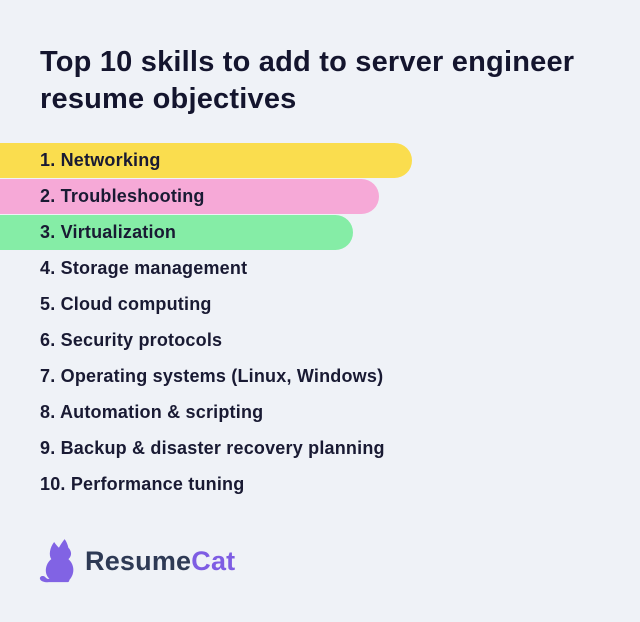 This screenshot has width=640, height=622. What do you see at coordinates (131, 340) in the screenshot?
I see `list-item-security: 6. Security protocols` at bounding box center [131, 340].